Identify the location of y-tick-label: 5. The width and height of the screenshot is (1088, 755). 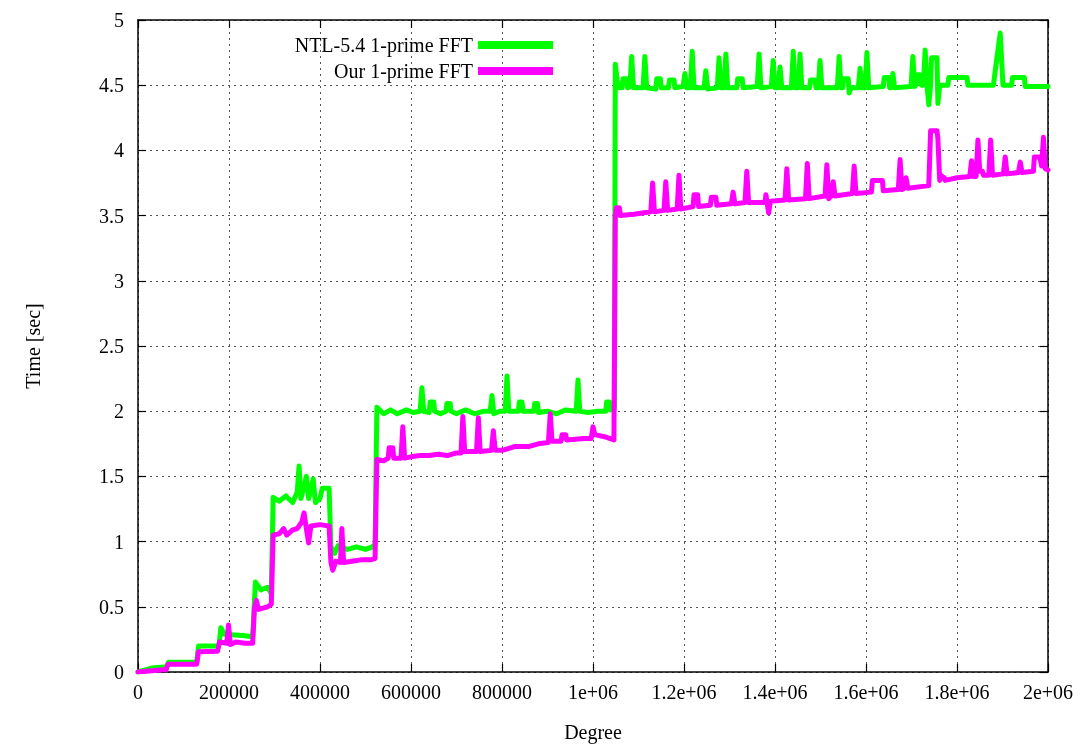
(119, 20).